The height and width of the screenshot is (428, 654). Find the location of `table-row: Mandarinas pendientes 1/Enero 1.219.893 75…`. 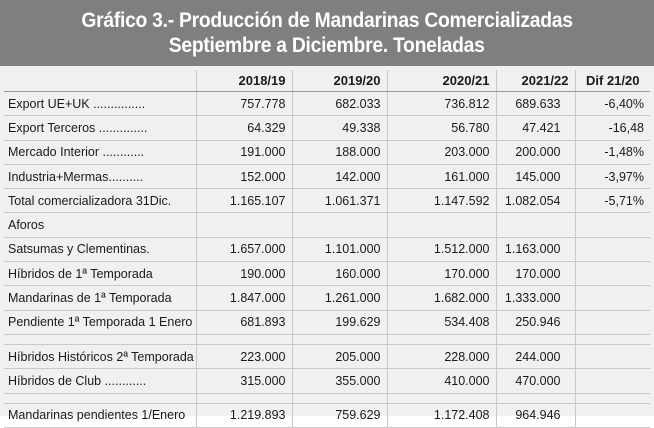

table-row: Mandarinas pendientes 1/Enero 1.219.893 75… is located at coordinates (327, 415).